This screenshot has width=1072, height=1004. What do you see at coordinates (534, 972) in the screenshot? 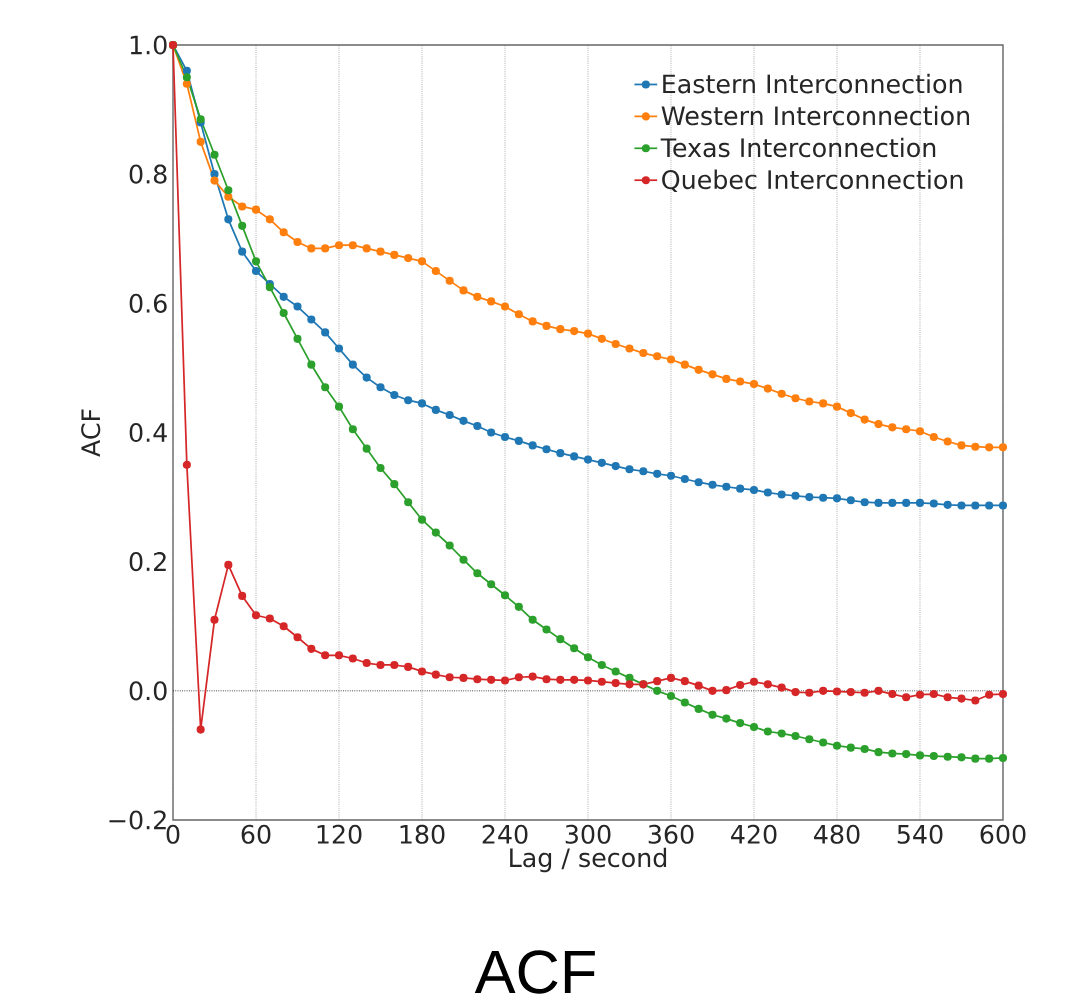
I see `text: ACF` at bounding box center [534, 972].